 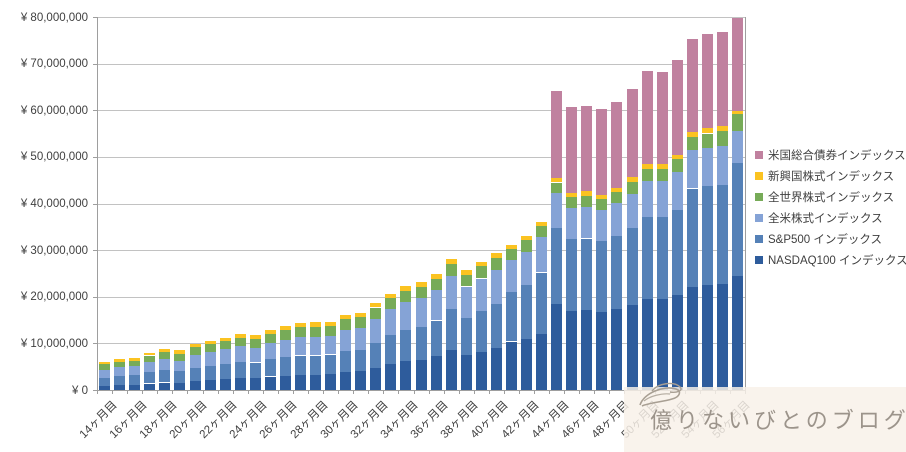 I want to click on y-axis-label: ¥ 20,000,000, so click(x=54, y=297).